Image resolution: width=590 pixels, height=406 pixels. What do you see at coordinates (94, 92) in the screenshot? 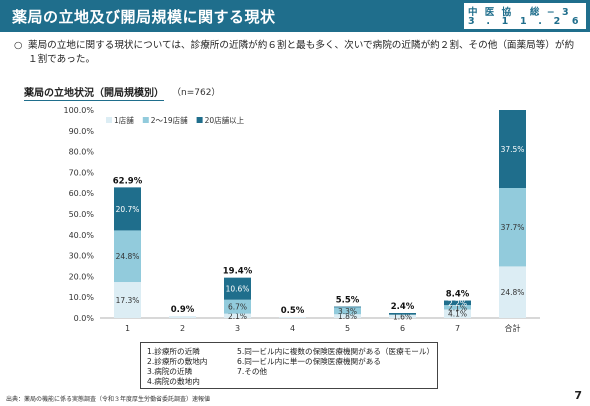
I see `chart-section-title: 薬局の立地状況（開局規模別）` at bounding box center [94, 92].